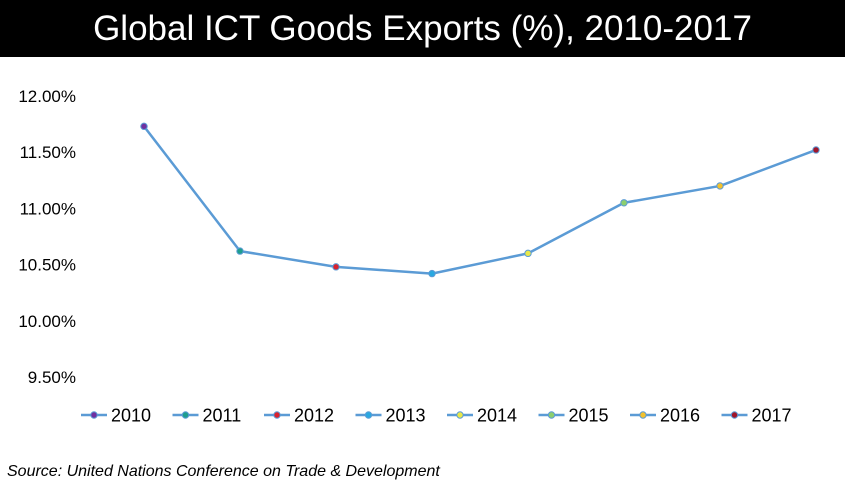 The height and width of the screenshot is (493, 845). What do you see at coordinates (528, 253) in the screenshot?
I see `data-point-2014` at bounding box center [528, 253].